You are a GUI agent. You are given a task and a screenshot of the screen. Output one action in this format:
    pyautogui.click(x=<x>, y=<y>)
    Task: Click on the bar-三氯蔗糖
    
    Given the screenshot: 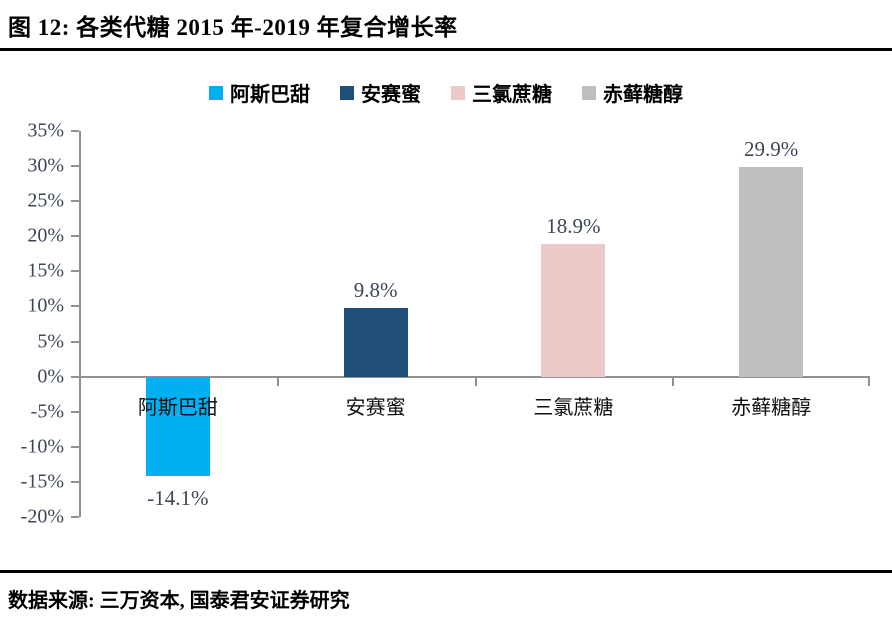 What is the action you would take?
    pyautogui.click(x=573, y=310)
    